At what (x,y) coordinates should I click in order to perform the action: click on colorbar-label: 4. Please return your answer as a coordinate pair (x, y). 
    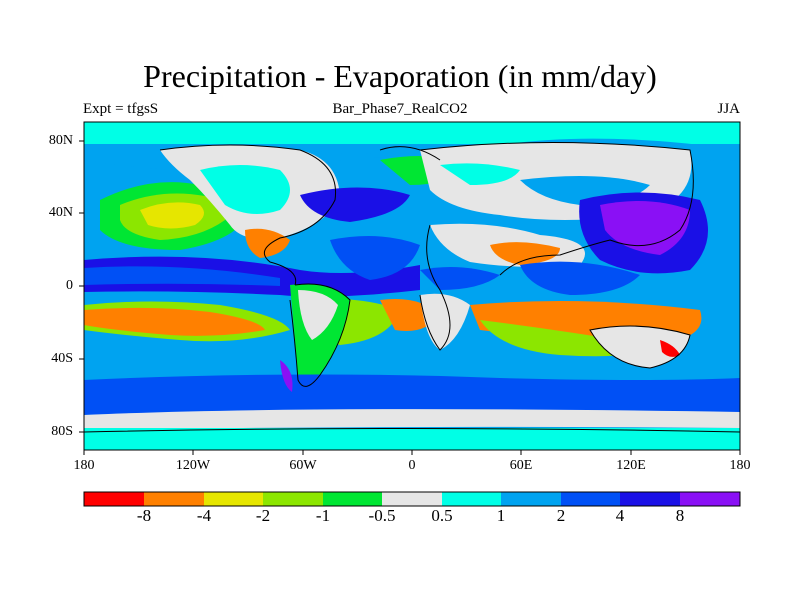
    Looking at the image, I should click on (620, 515).